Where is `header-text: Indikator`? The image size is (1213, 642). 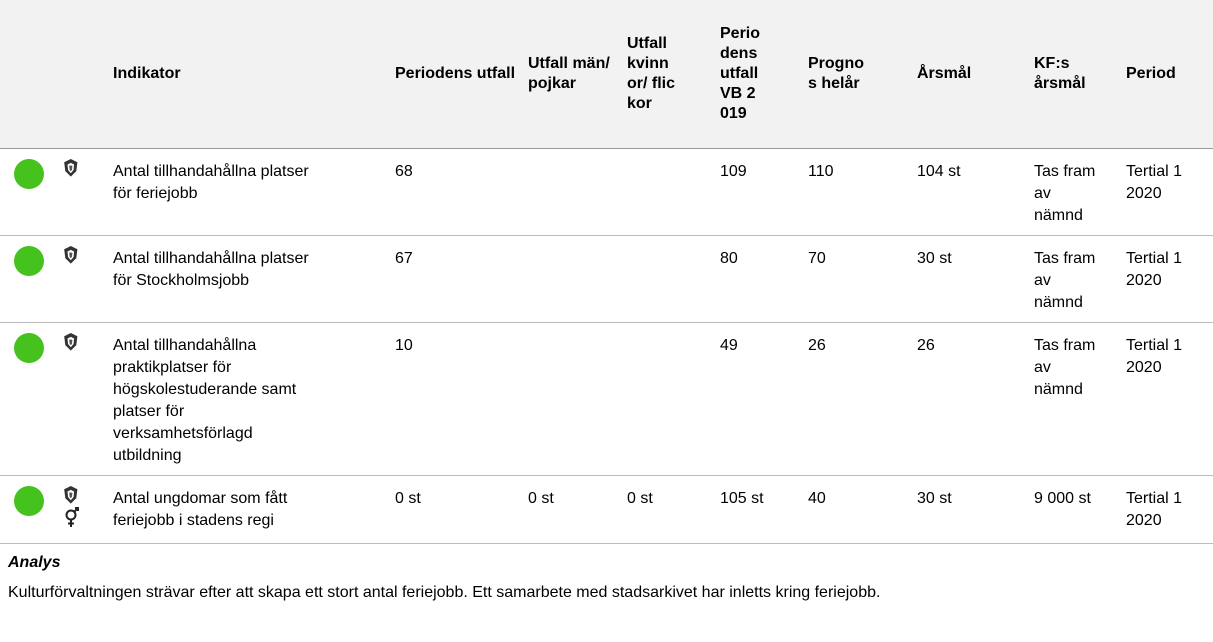
header-text: Indikator is located at coordinates (147, 73).